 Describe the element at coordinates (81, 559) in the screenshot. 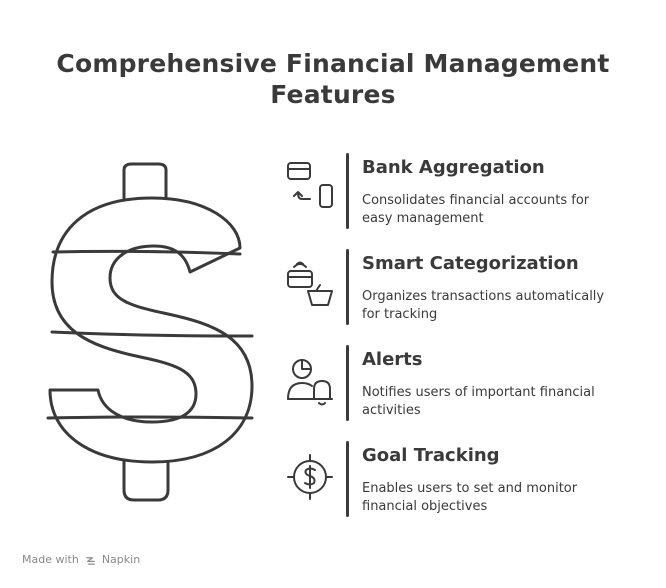

I see `made-with-footer: Made with Napkin` at that location.